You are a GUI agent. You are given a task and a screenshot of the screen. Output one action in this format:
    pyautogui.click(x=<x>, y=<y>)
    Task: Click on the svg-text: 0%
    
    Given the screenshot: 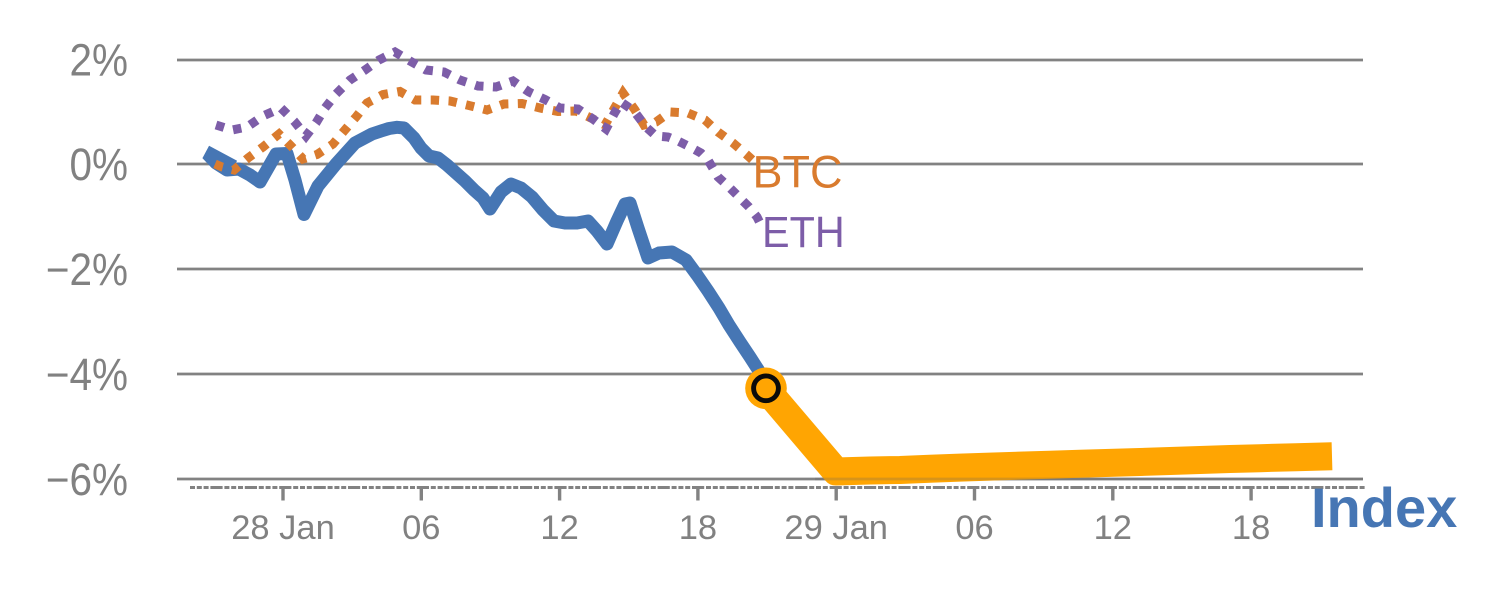 What is the action you would take?
    pyautogui.click(x=98, y=165)
    